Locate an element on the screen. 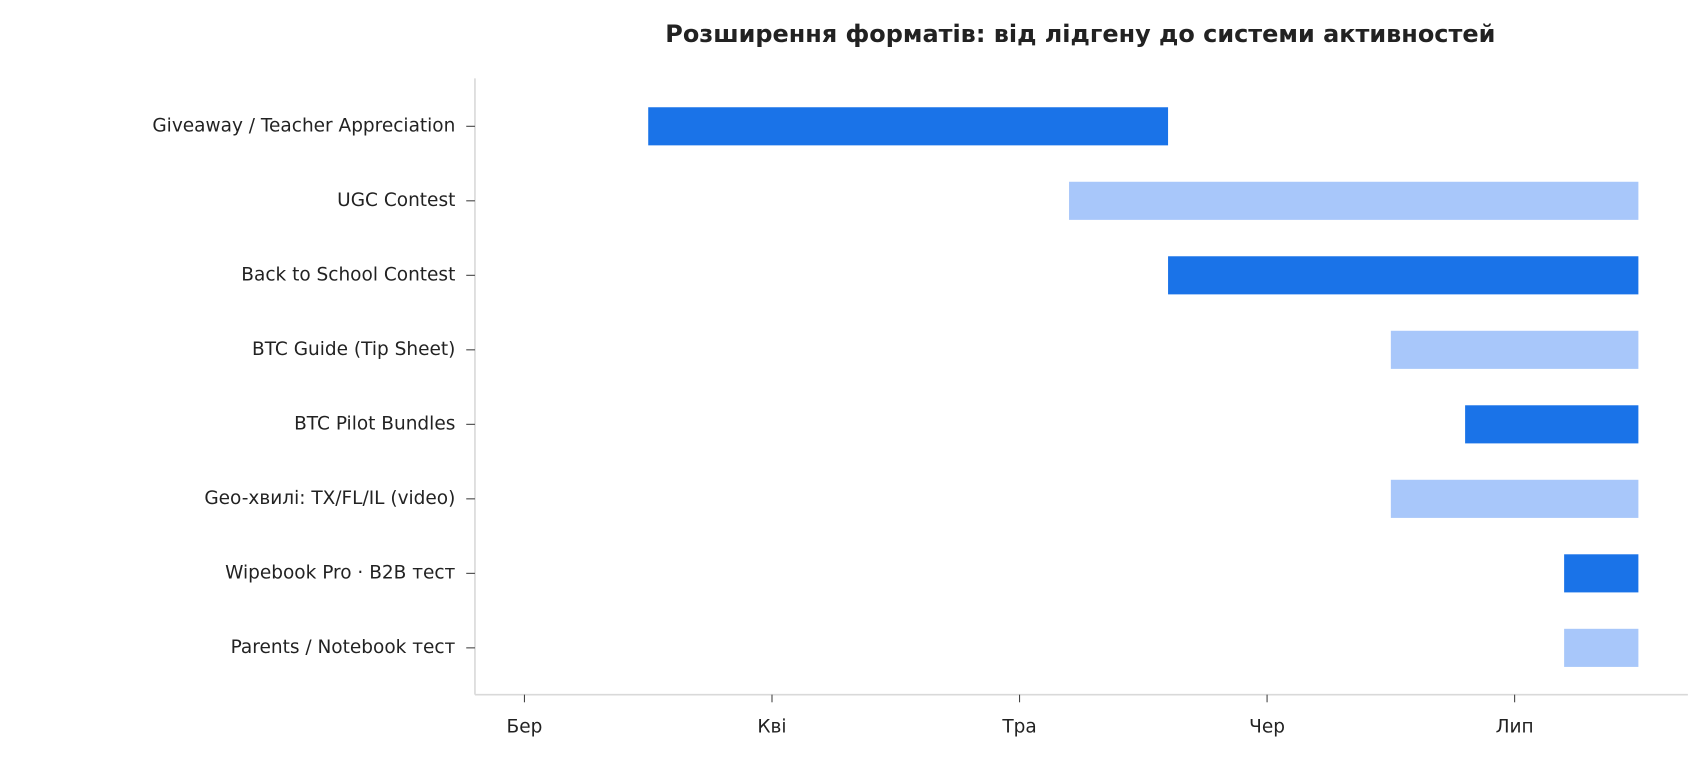  y-tick-label: Back to School Contest is located at coordinates (348, 274).